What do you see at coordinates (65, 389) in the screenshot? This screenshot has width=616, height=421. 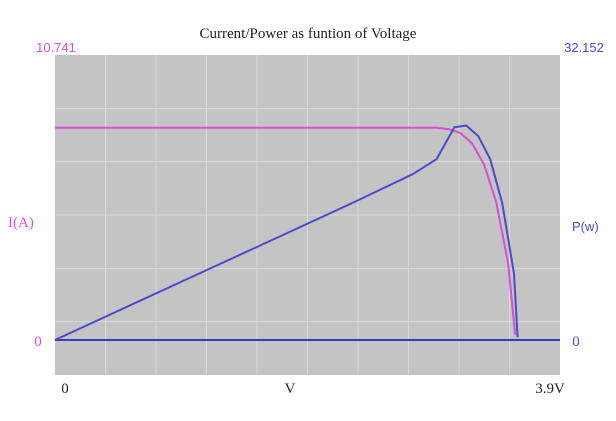 I see `x-min-tick-label: 0` at bounding box center [65, 389].